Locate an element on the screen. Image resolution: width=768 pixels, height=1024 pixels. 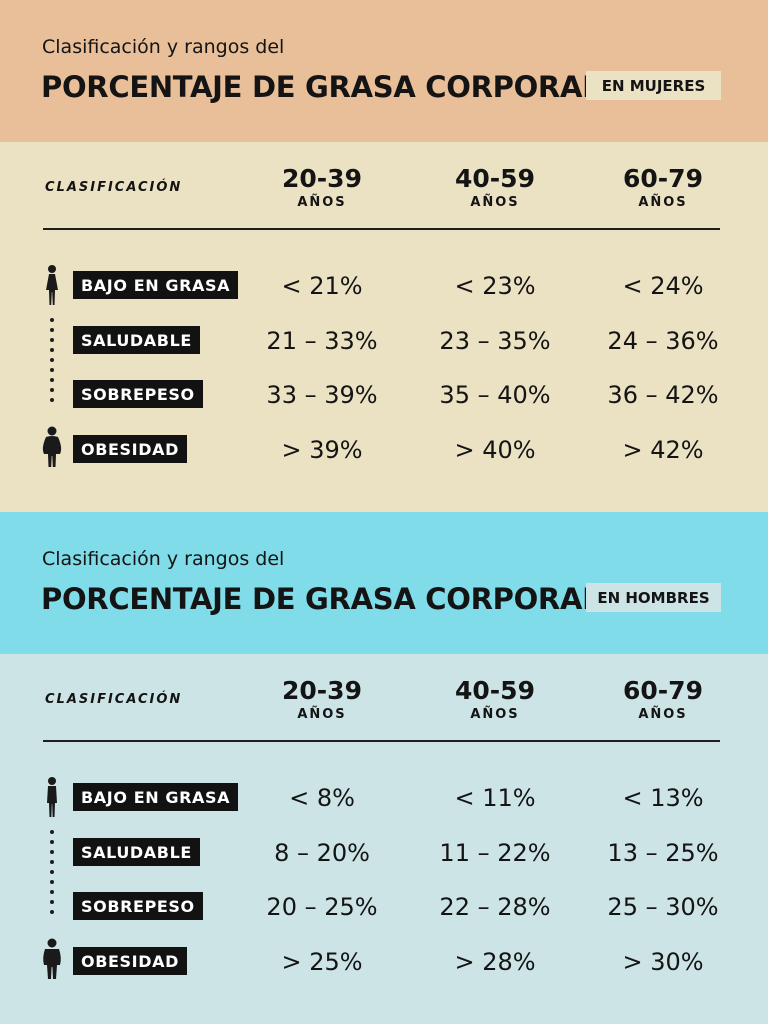
women-classification-header: CLASIFICACIÓN is located at coordinates (114, 187).